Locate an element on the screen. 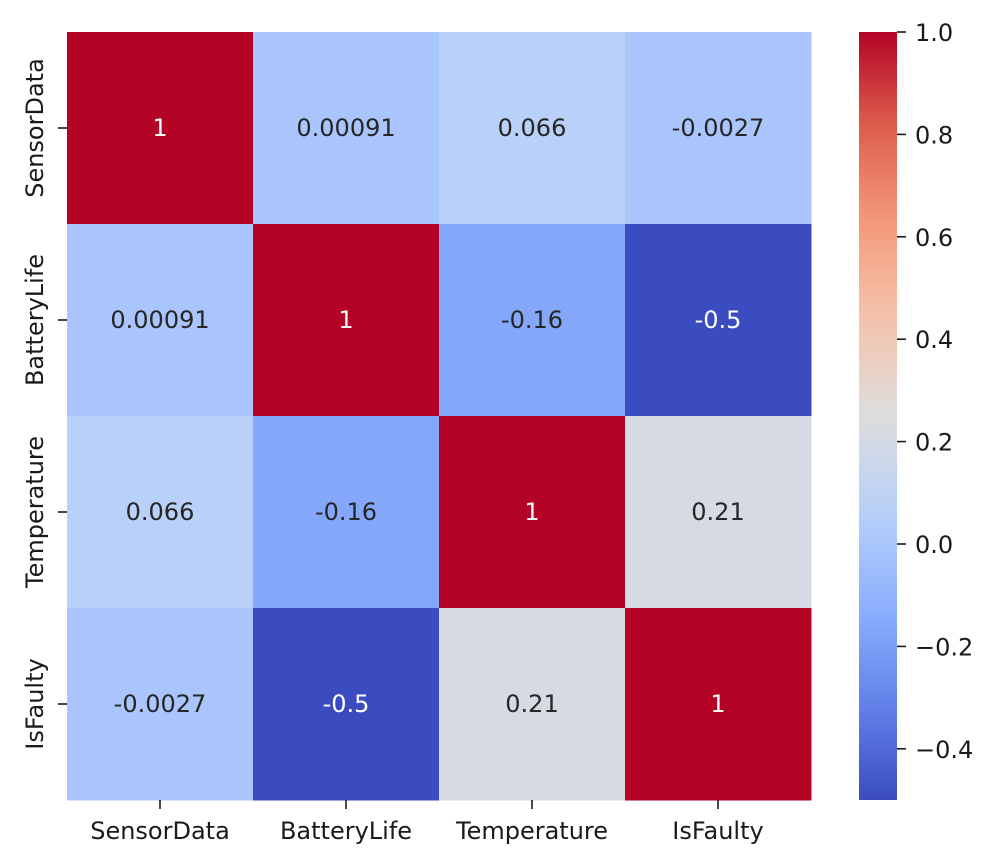 Image resolution: width=1003 pixels, height=868 pixels. colorbar-tick-label: 0.6 is located at coordinates (934, 238).